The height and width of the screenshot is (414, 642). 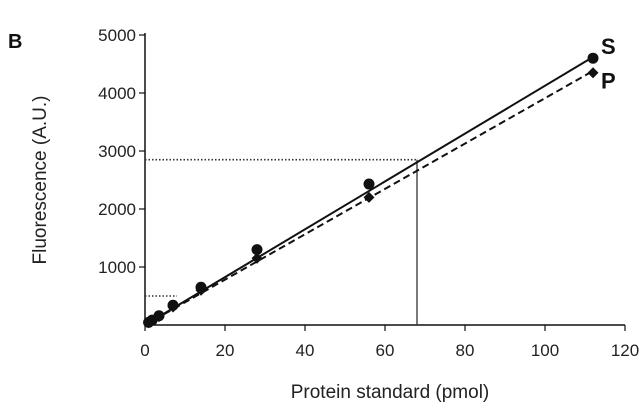 What do you see at coordinates (305, 350) in the screenshot?
I see `x-tick-label: 40` at bounding box center [305, 350].